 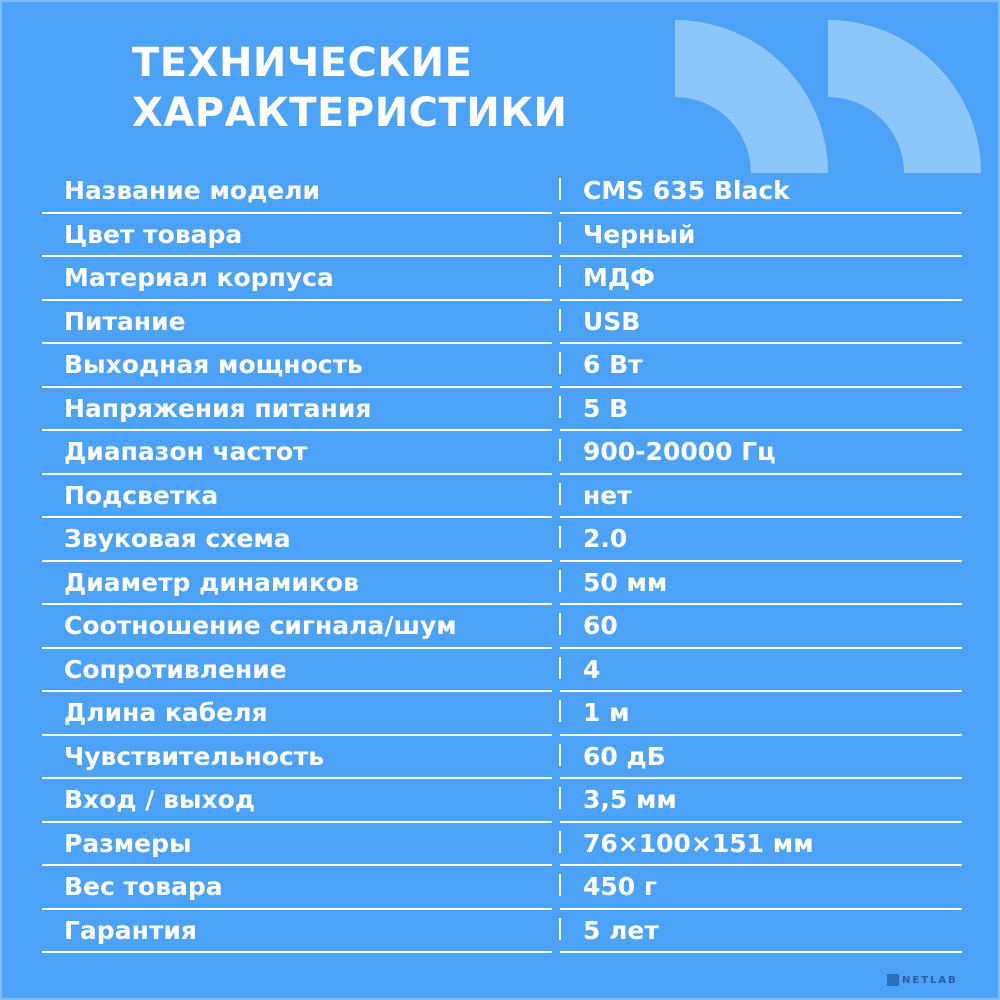 What do you see at coordinates (502, 627) in the screenshot?
I see `spec-row: Соотношение сигнала/шум 60` at bounding box center [502, 627].